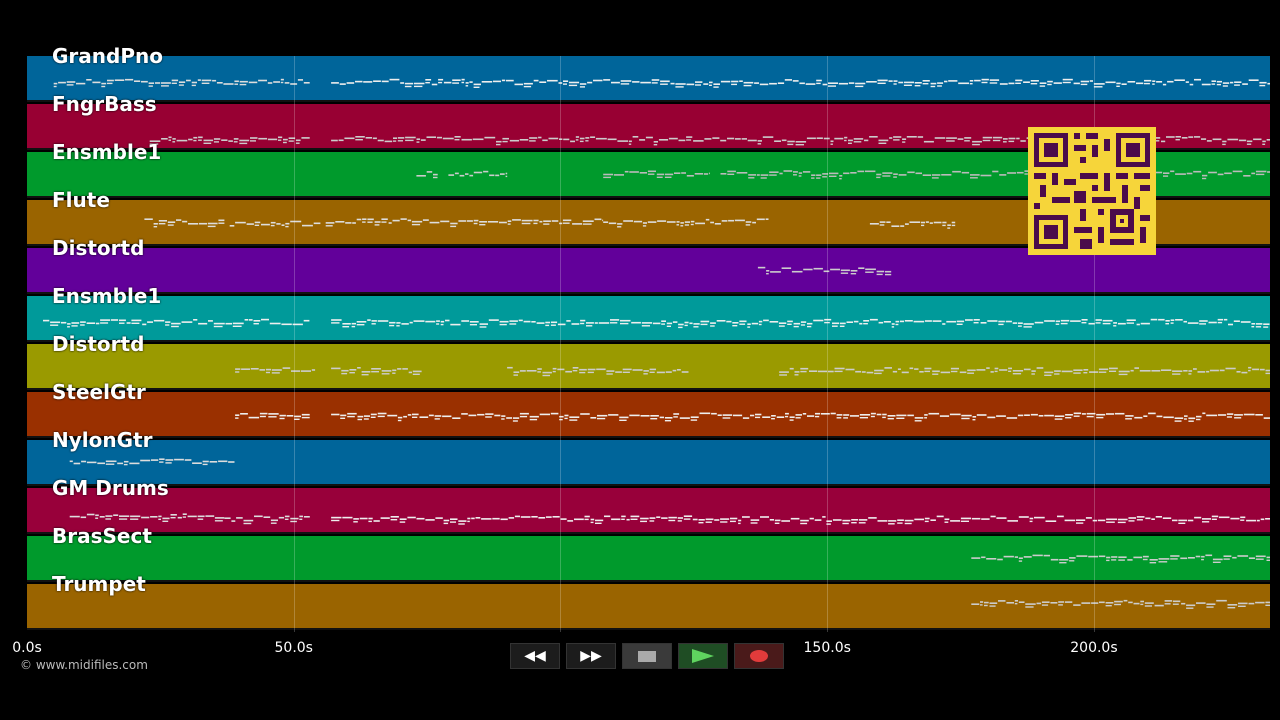 This screenshot has width=1280, height=720. I want to click on record-icon, so click(759, 656).